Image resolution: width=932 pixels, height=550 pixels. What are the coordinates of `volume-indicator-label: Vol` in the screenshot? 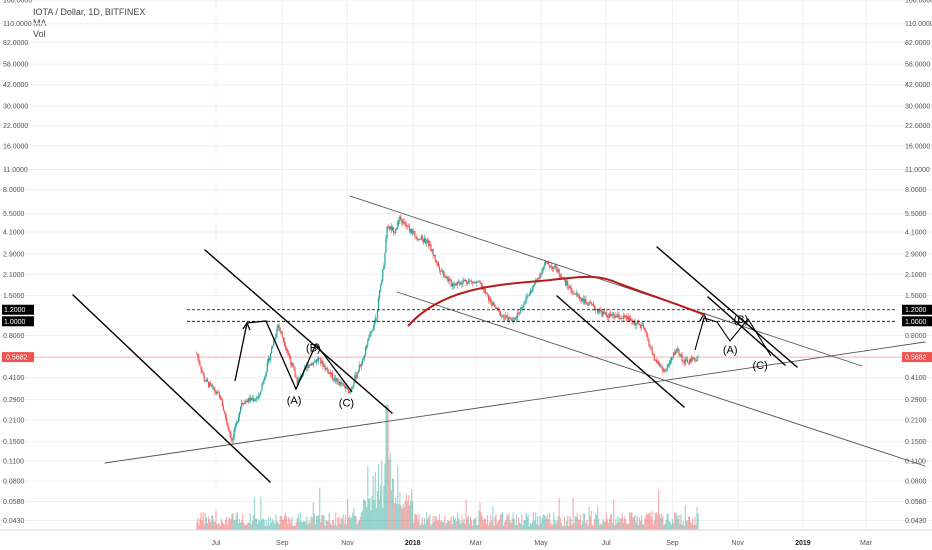 It's located at (39, 34).